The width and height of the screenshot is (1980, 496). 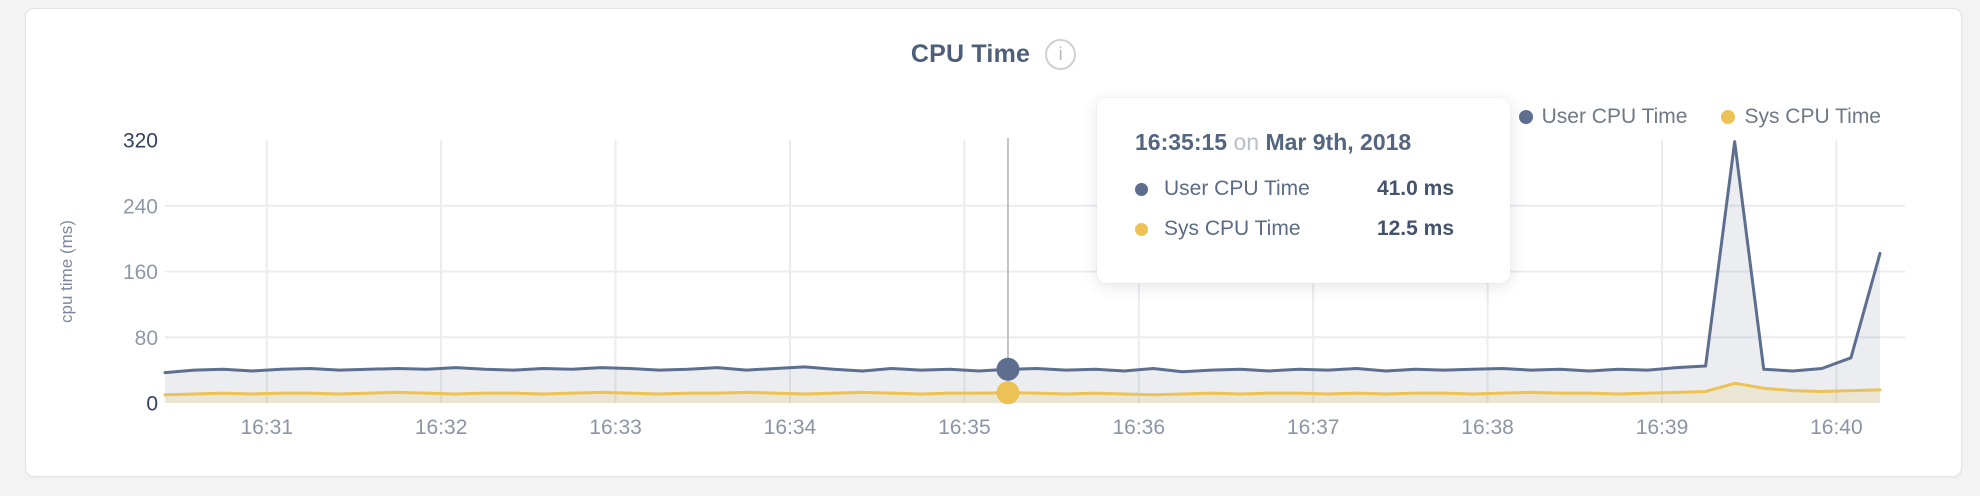 I want to click on svg-text: 16:35, so click(x=964, y=427).